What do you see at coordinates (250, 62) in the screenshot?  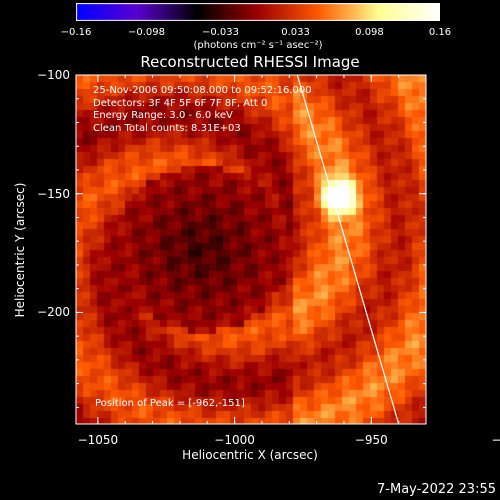 I see `chart-title: Reconstructed RHESSI Image` at bounding box center [250, 62].